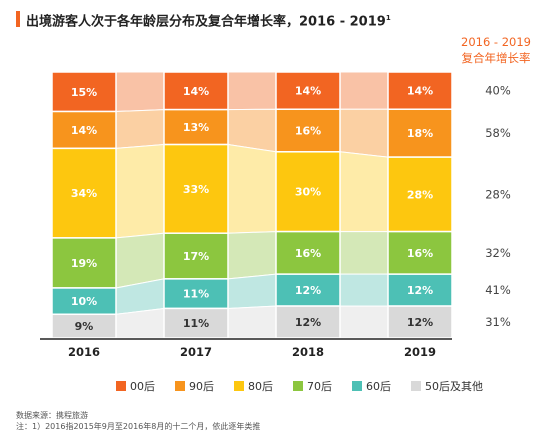 The height and width of the screenshot is (445, 560). I want to click on data-label-2018-2: 30%, so click(308, 192).